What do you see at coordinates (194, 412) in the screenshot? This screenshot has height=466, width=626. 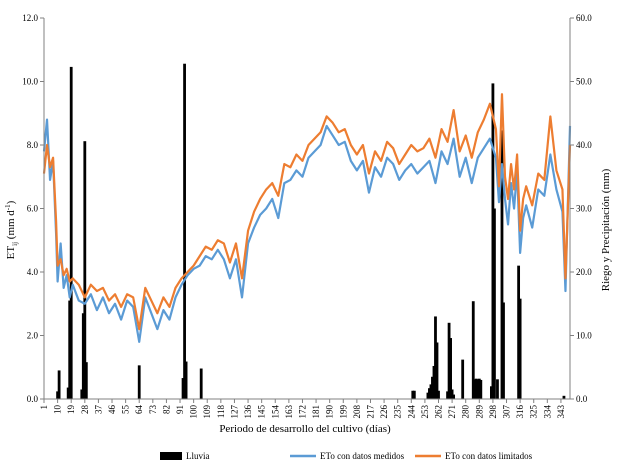 I see `x-tick-label: 100` at bounding box center [194, 412].